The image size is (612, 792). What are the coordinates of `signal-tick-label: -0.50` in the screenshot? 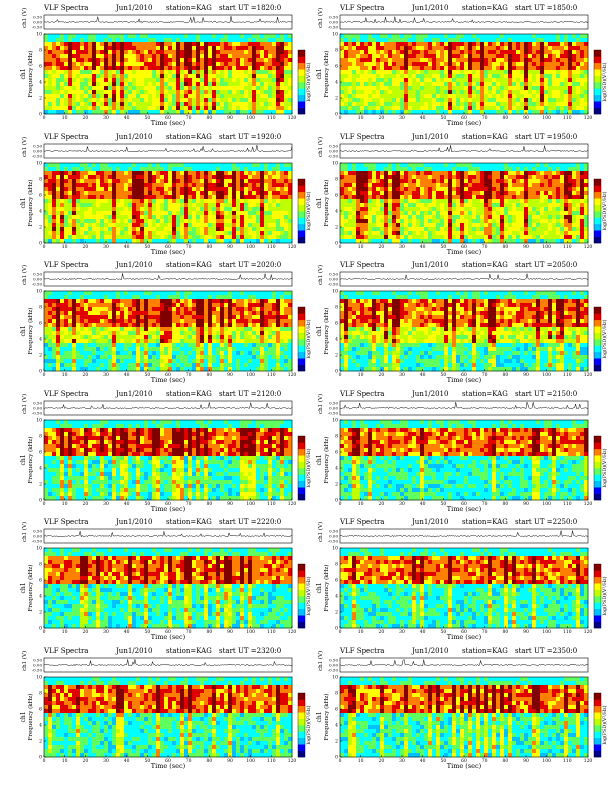 It's located at (37, 155).